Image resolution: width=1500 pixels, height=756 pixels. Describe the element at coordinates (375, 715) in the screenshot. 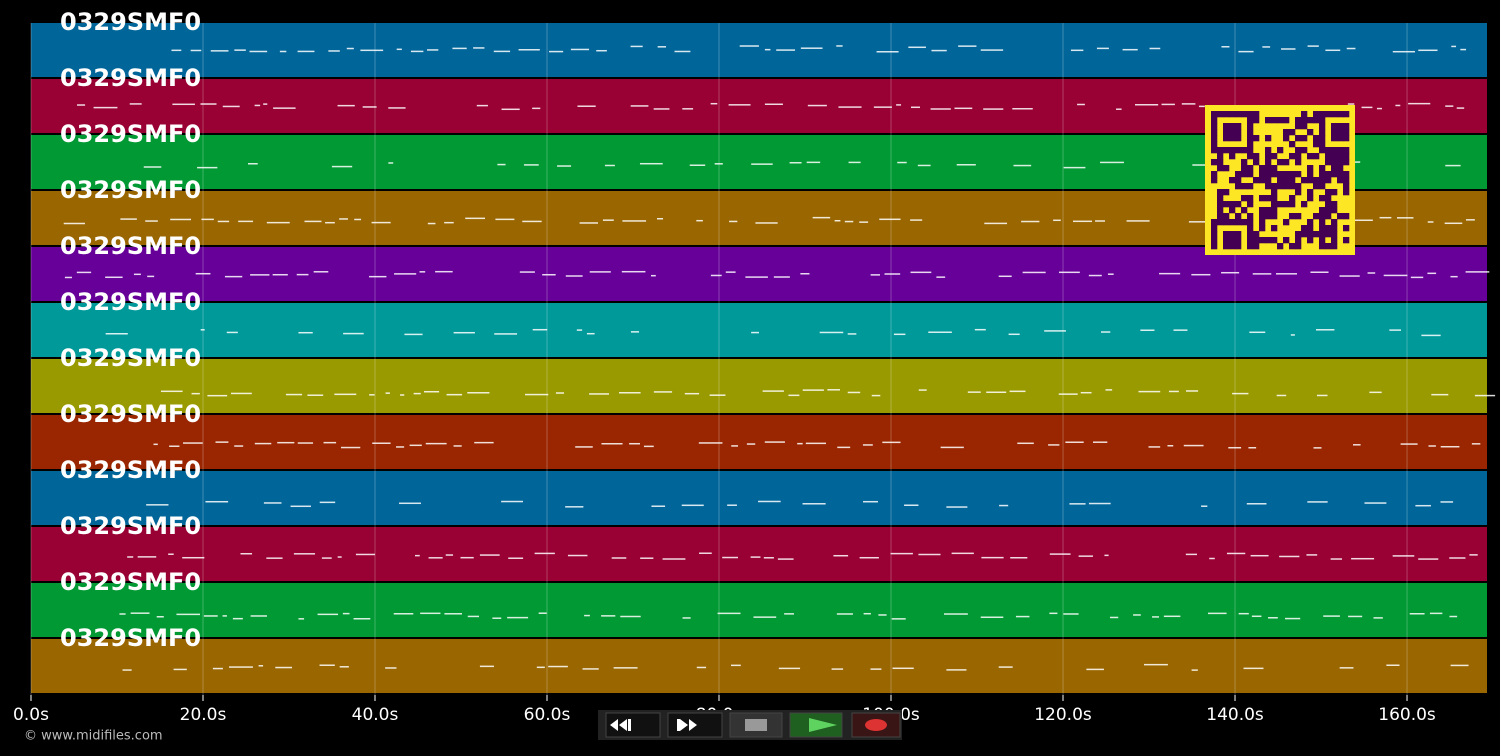

I see `tick-label: 40.0s` at that location.